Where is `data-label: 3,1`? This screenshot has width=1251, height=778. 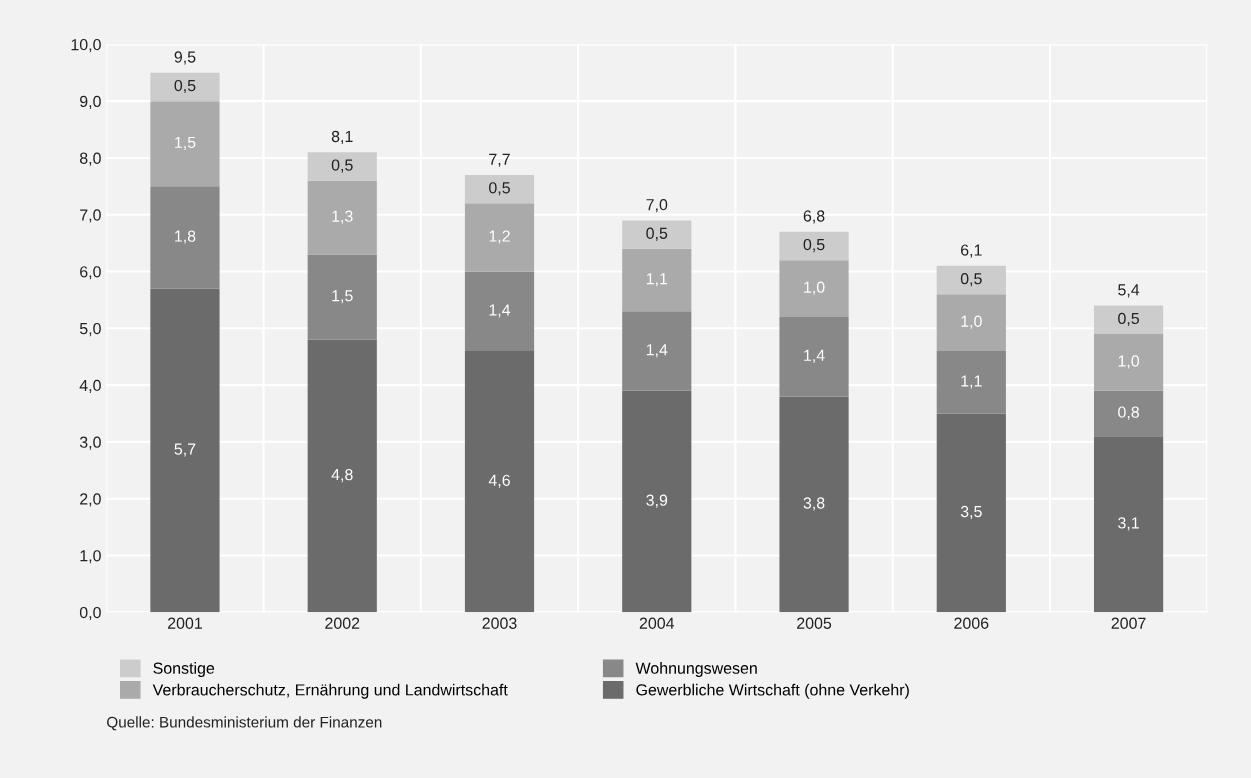 data-label: 3,1 is located at coordinates (1128, 524).